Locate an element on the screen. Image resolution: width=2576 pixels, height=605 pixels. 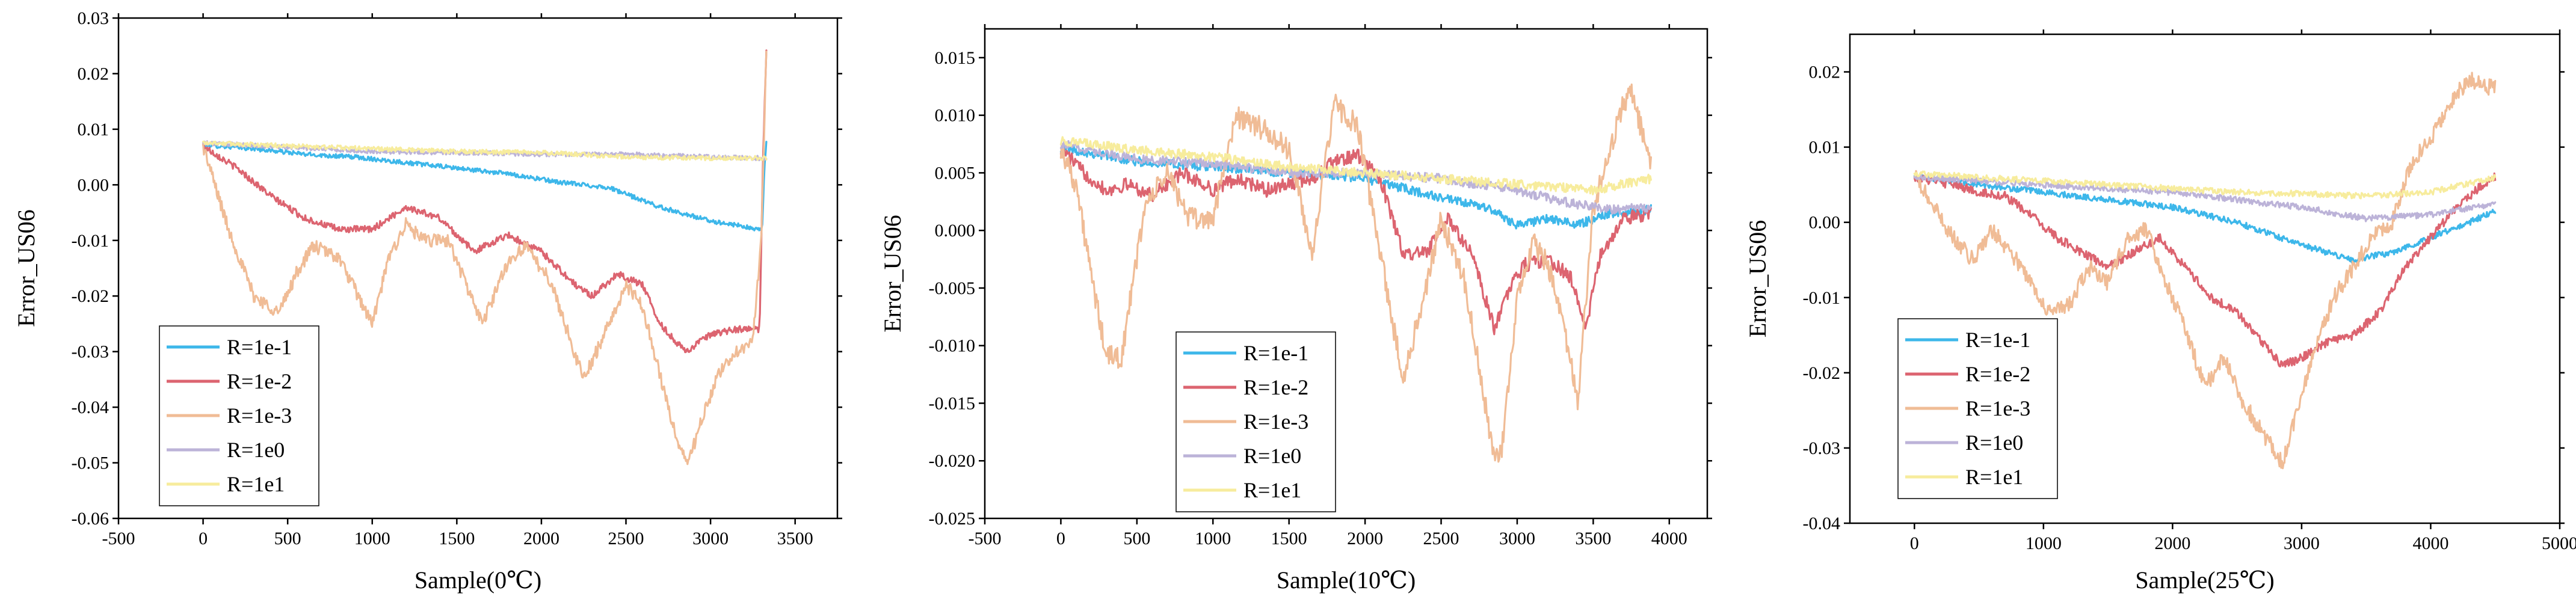
y-tick-label: 0.015 is located at coordinates (955, 58).